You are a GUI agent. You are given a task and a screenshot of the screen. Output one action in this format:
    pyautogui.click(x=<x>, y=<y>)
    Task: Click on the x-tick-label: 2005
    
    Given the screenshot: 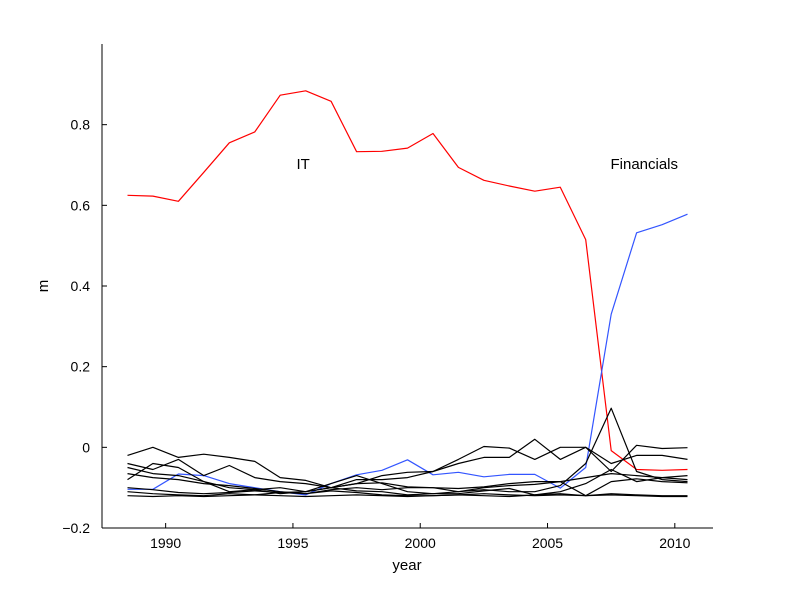 What is the action you would take?
    pyautogui.click(x=547, y=543)
    